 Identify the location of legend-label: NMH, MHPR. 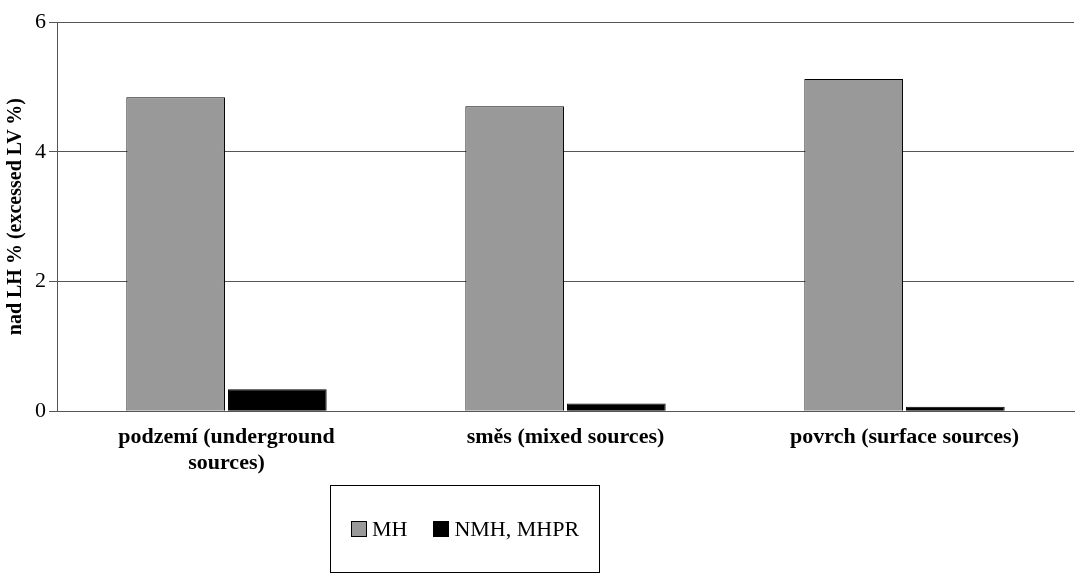
(517, 529).